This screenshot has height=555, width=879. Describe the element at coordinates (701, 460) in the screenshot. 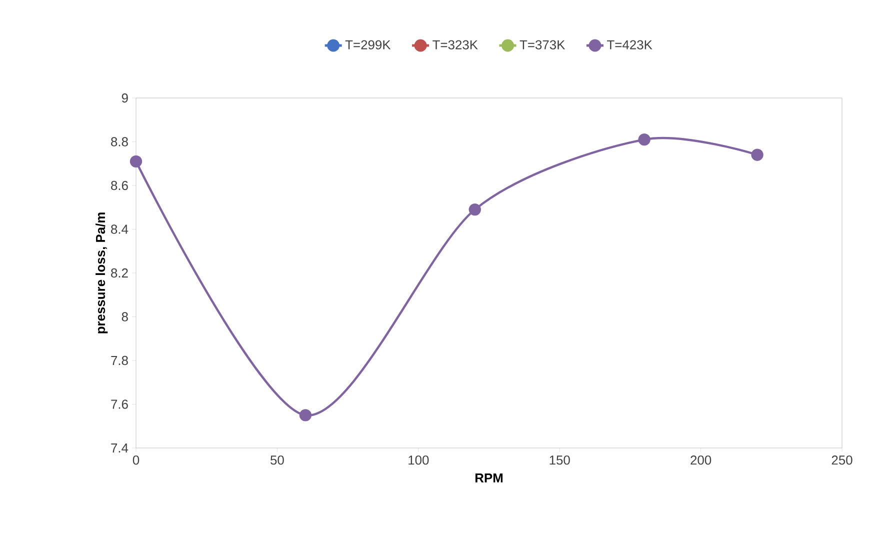

I see `x-tick-label: 200` at that location.